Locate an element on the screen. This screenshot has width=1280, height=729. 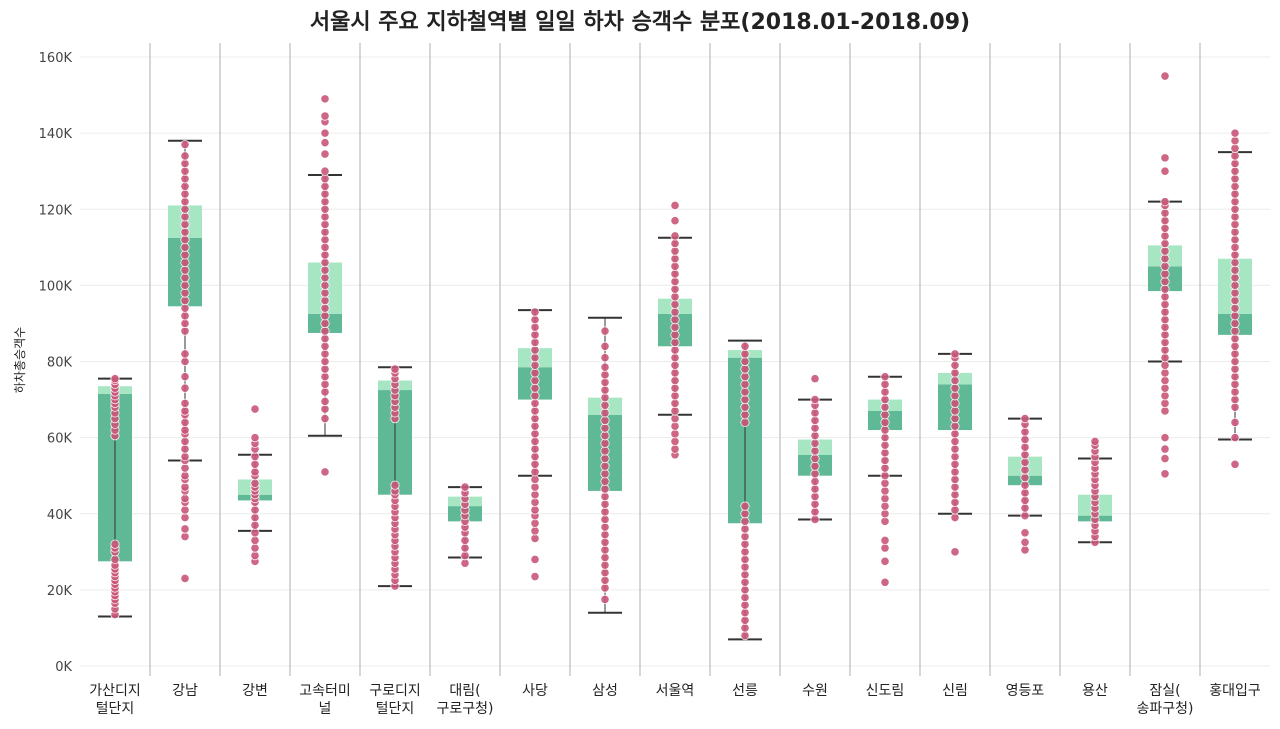
y-axis-label: 하차총승객수 is located at coordinates (20, 360).